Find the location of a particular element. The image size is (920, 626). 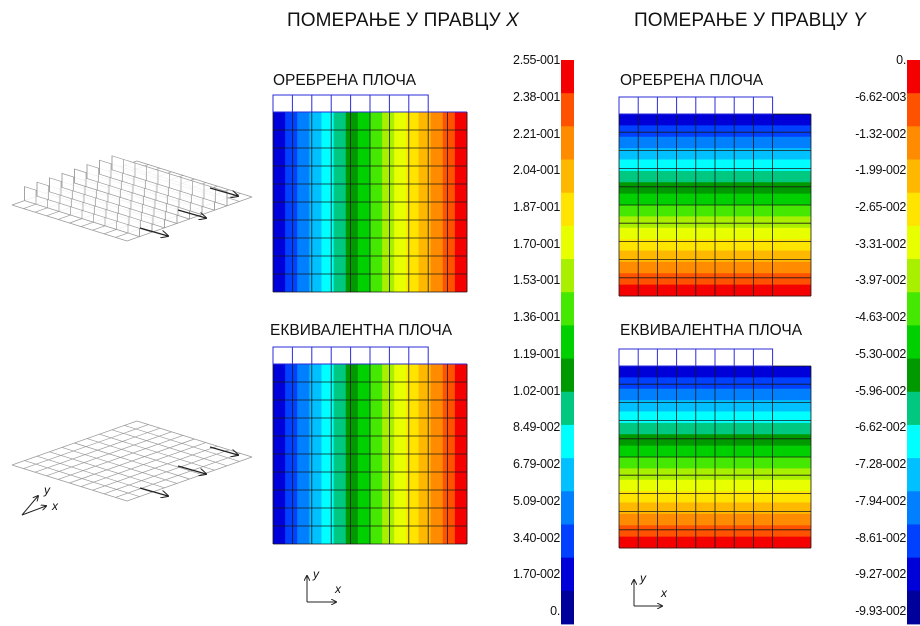

legend-label: -5.96-002 is located at coordinates (880, 390).